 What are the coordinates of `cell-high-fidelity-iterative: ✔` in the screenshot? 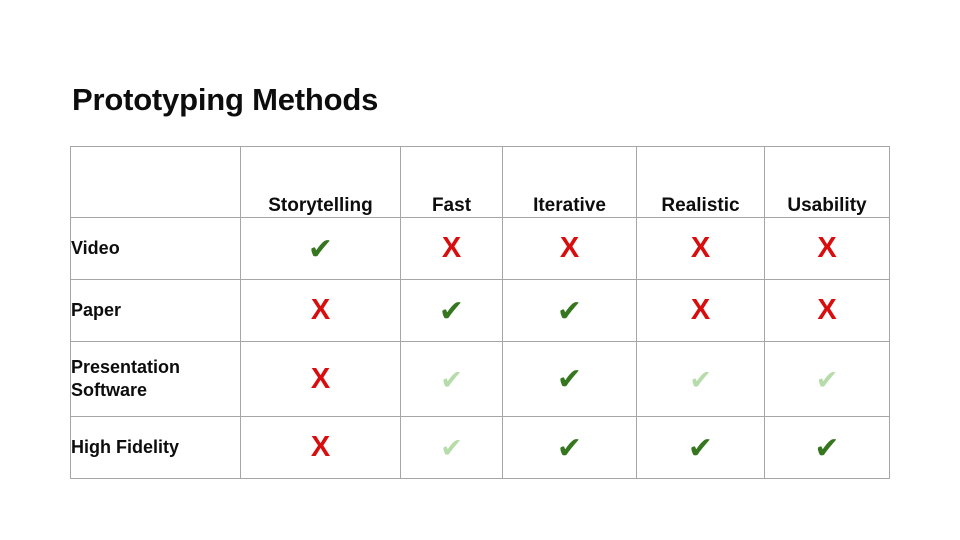 It's located at (569, 447).